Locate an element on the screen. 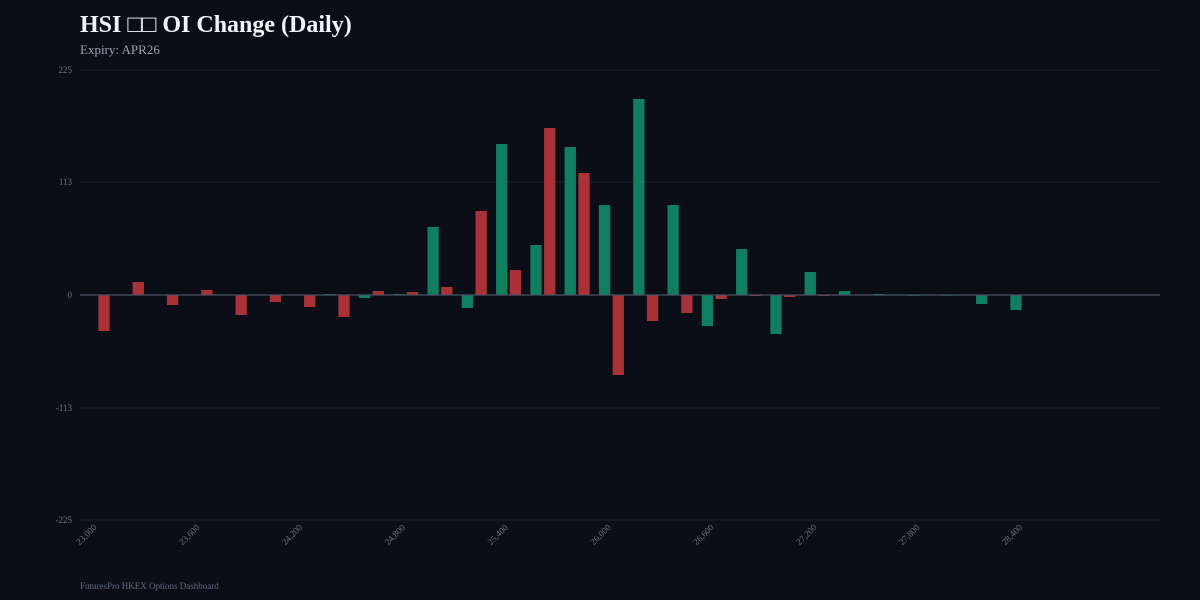 The image size is (1200, 600). y-tick-label: 0 is located at coordinates (70, 295).